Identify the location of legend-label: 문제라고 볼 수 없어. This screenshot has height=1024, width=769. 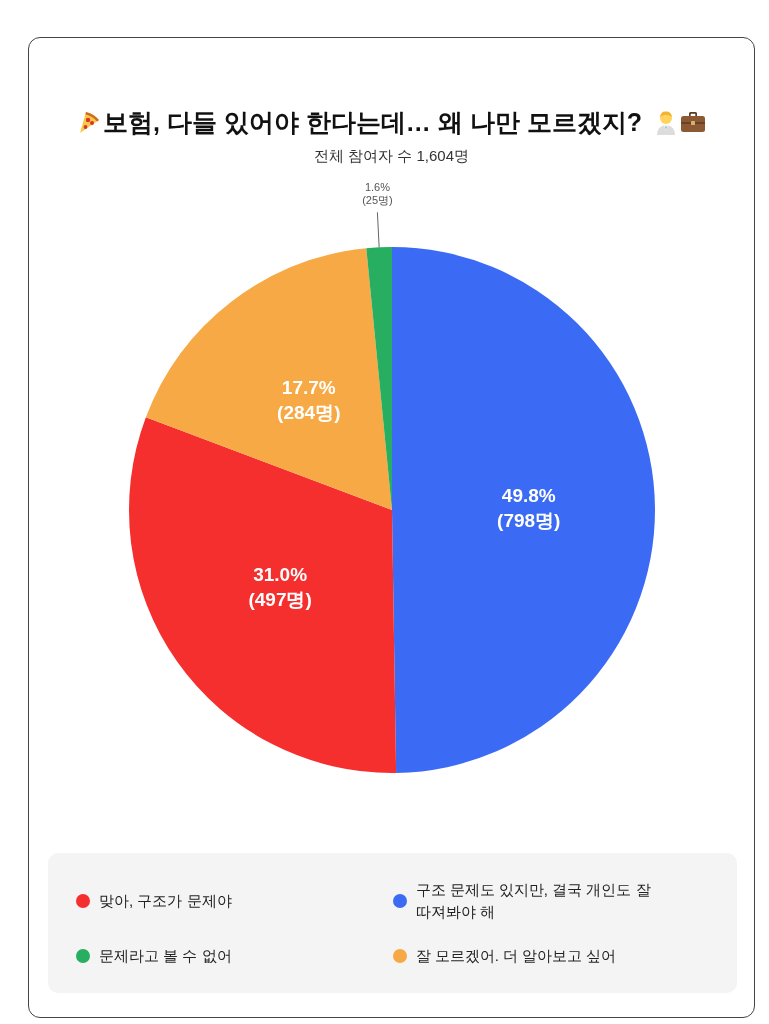
(165, 956).